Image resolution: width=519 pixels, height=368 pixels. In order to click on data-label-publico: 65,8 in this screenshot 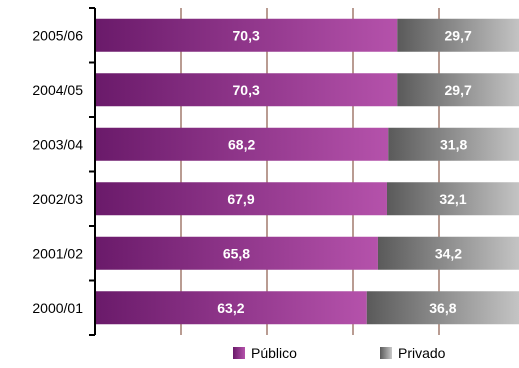, I will do `click(236, 253)`.